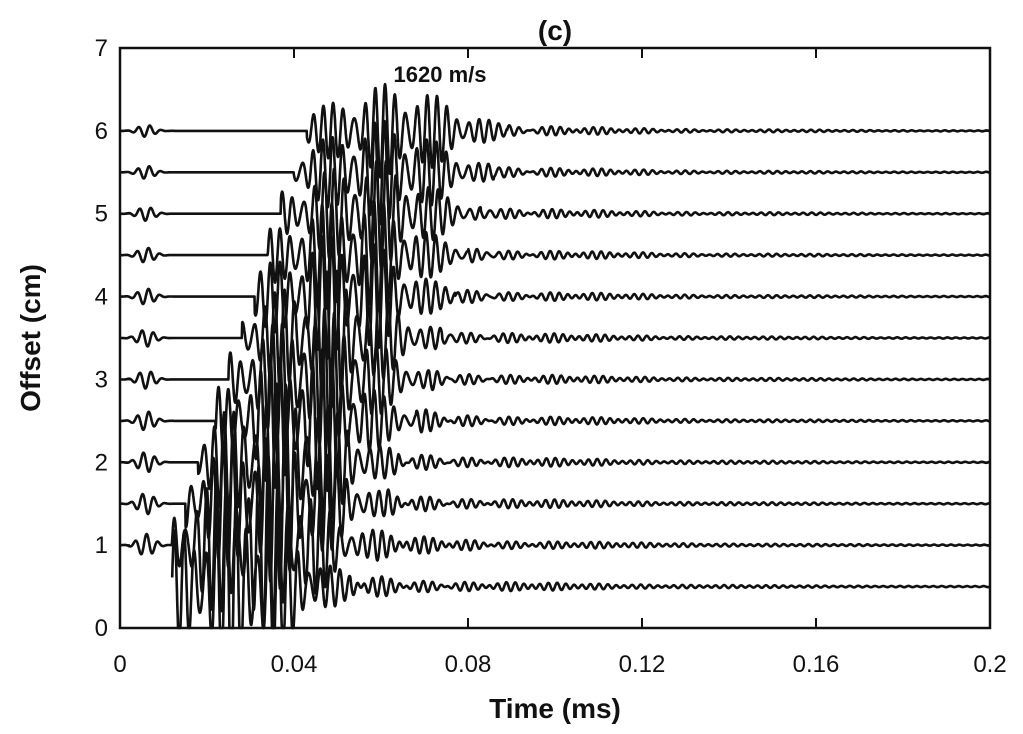  What do you see at coordinates (440, 74) in the screenshot?
I see `velocity-annotation: 1620 m/s` at bounding box center [440, 74].